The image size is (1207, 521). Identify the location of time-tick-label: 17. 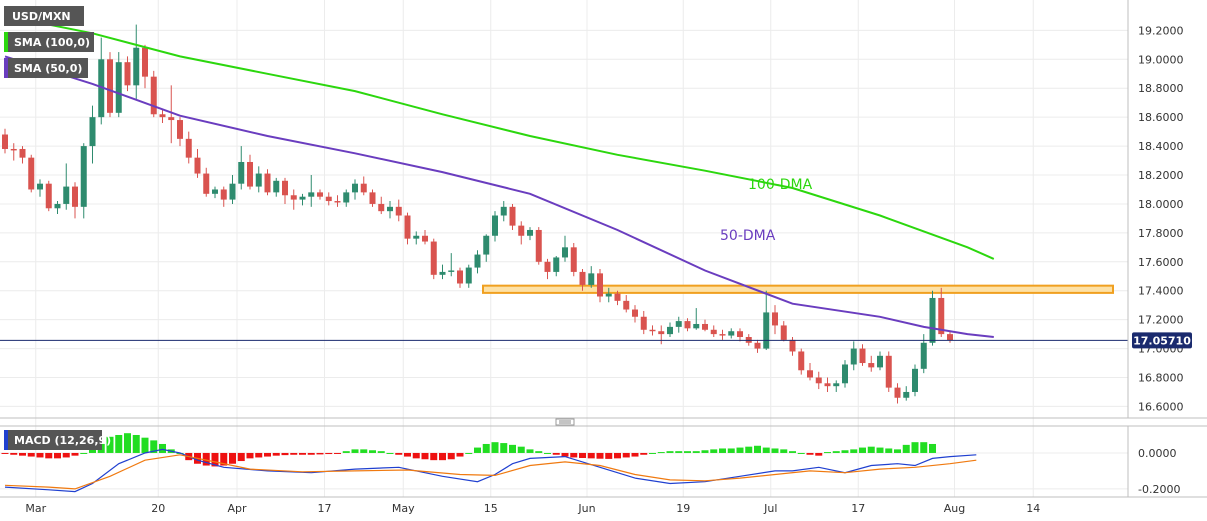
(858, 508).